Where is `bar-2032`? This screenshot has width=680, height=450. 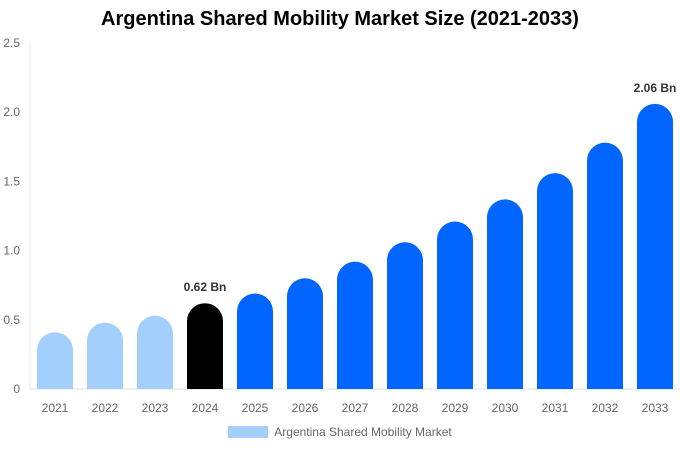
bar-2032 is located at coordinates (605, 265).